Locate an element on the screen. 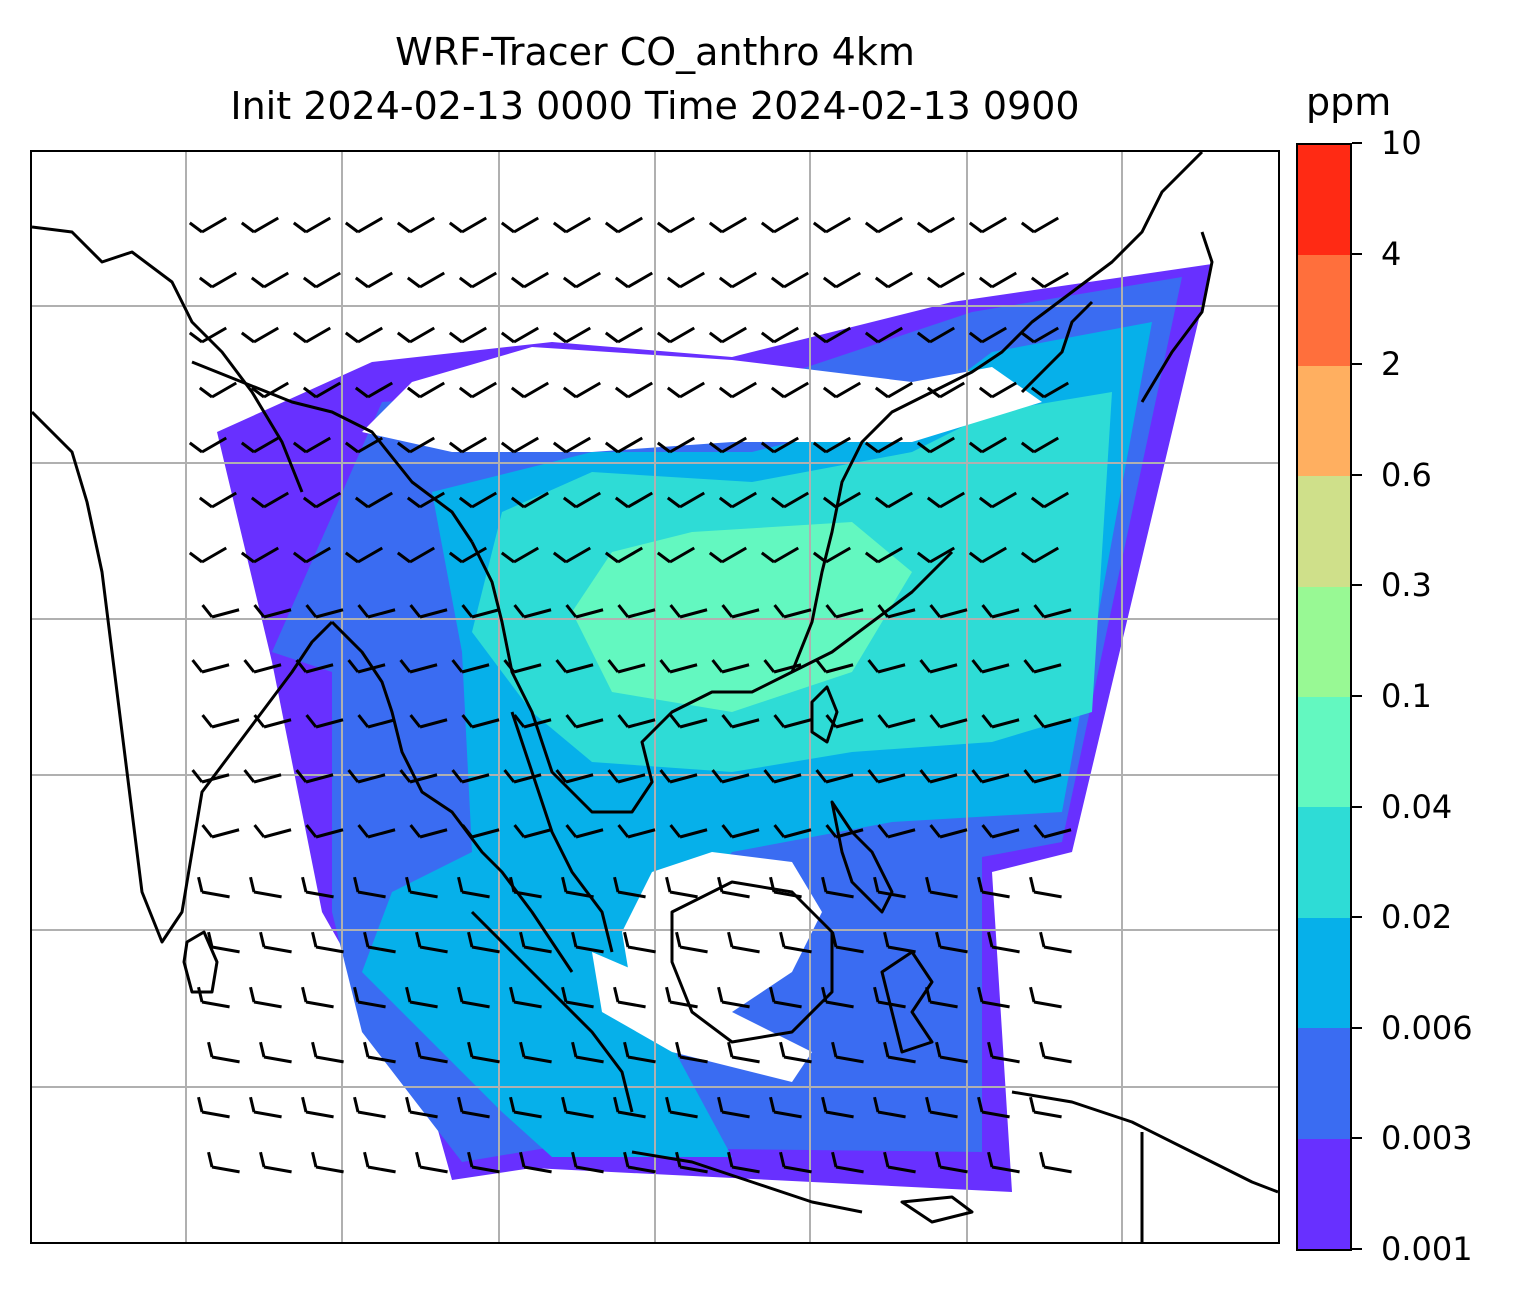 The image size is (1528, 1306). colorbar-tick-label: 0.3 is located at coordinates (1406, 585).